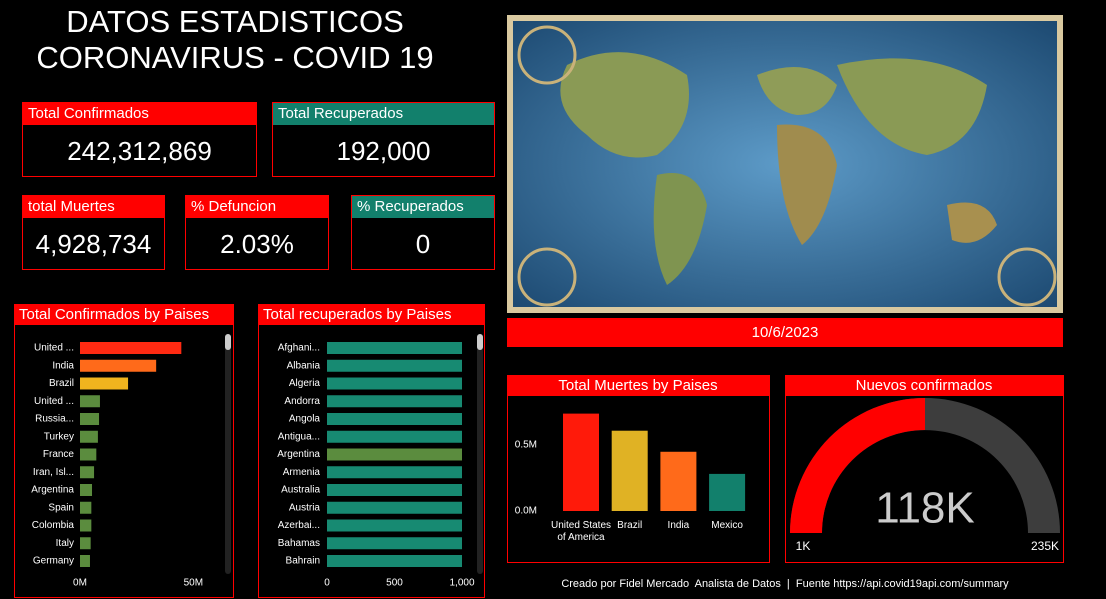  Describe the element at coordinates (357, 314) in the screenshot. I see `panel-title: Total recuperados by Paises` at that location.